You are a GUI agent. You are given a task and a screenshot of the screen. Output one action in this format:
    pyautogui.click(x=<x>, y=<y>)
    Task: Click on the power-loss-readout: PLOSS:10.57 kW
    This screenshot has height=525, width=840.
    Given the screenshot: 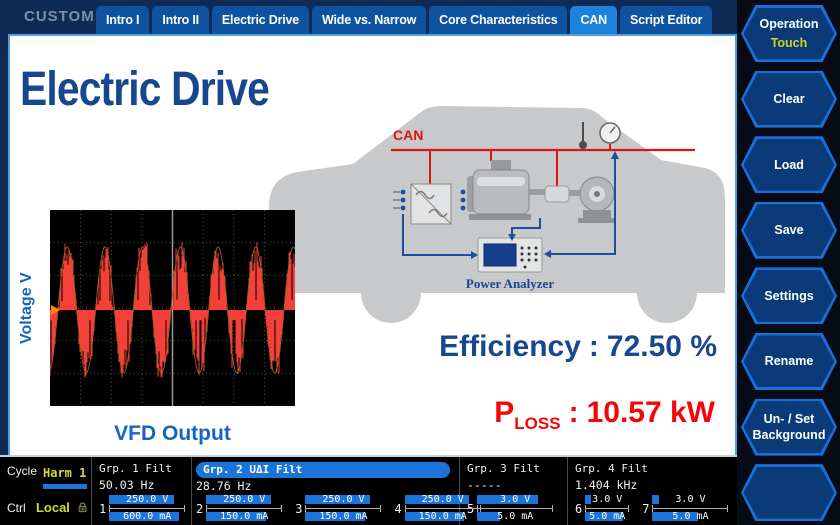 What is the action you would take?
    pyautogui.click(x=604, y=414)
    